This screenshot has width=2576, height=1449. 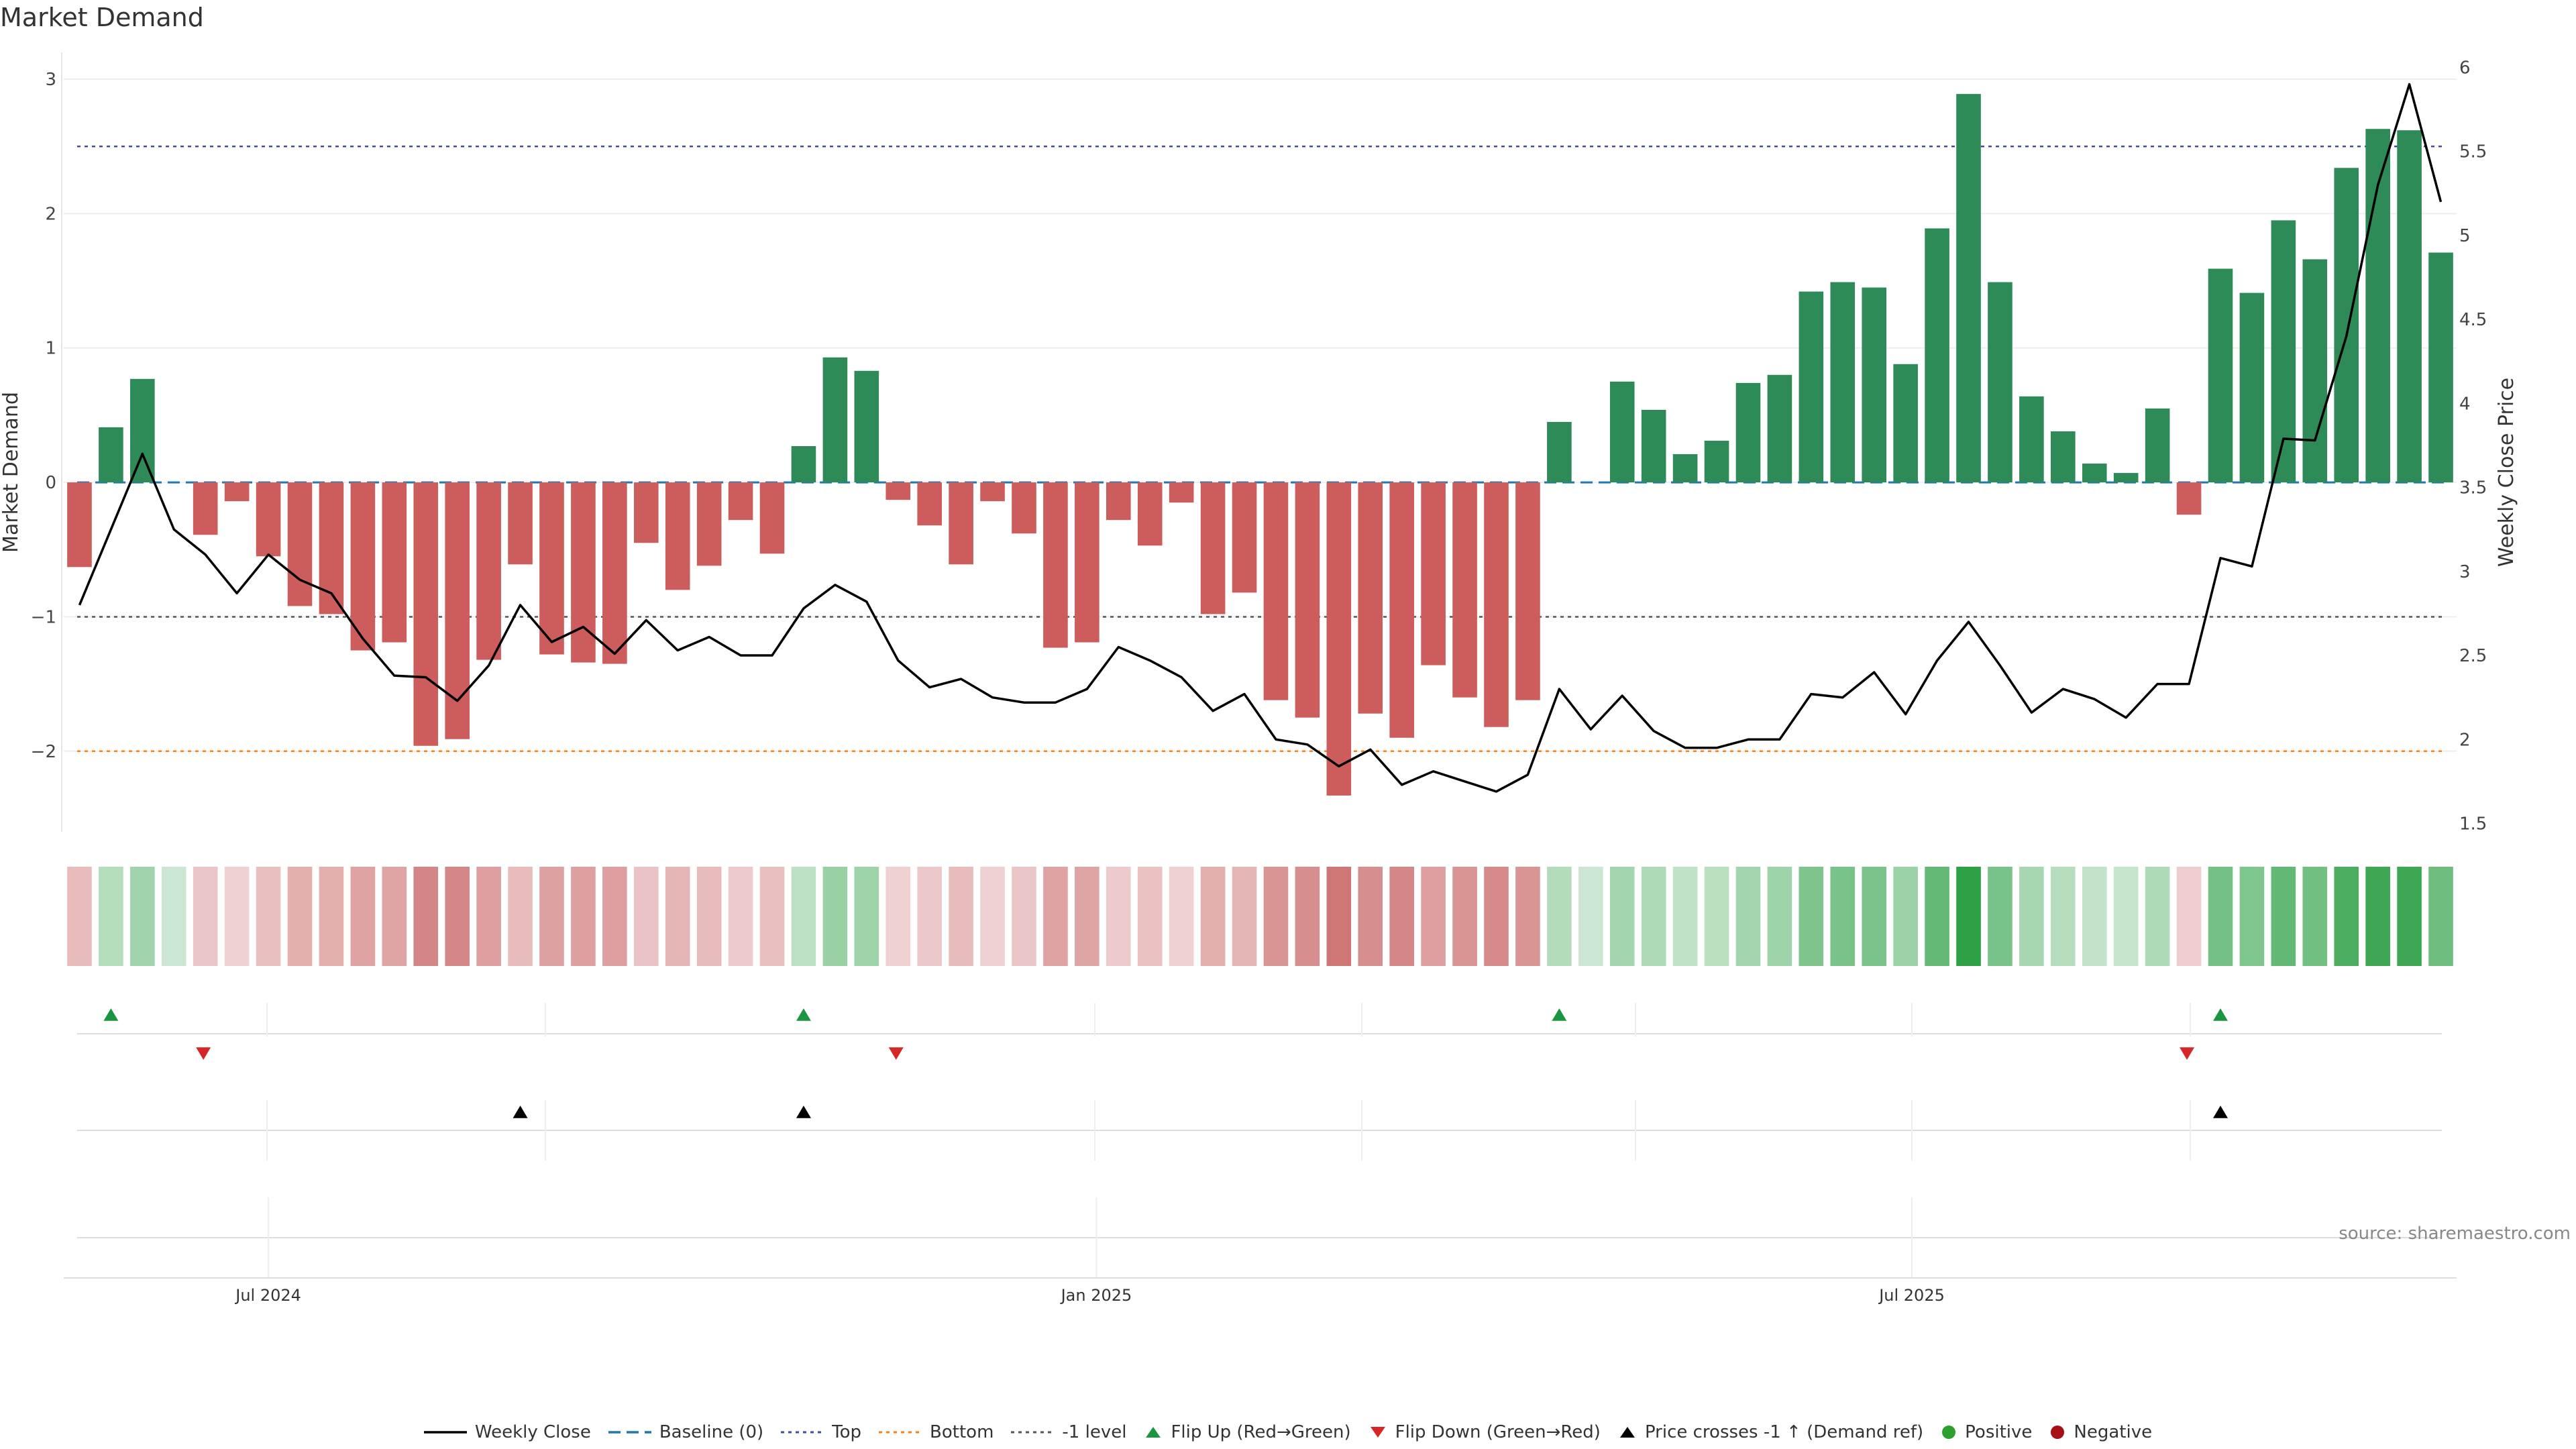 I want to click on legend-item-cross: Price crosses -1 ↑ (Demand ref), so click(x=1770, y=1432).